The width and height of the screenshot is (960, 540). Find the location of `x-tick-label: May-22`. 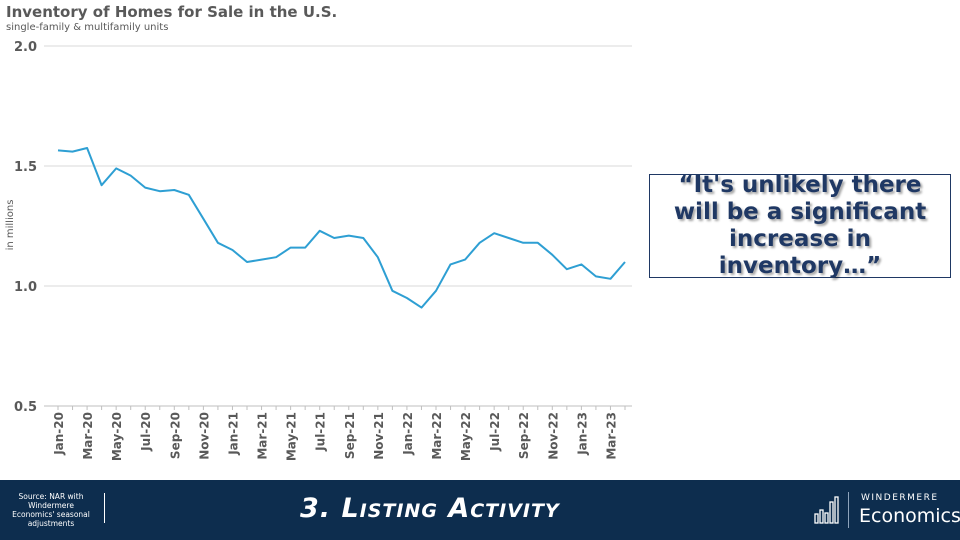

x-tick-label: May-22 is located at coordinates (466, 436).